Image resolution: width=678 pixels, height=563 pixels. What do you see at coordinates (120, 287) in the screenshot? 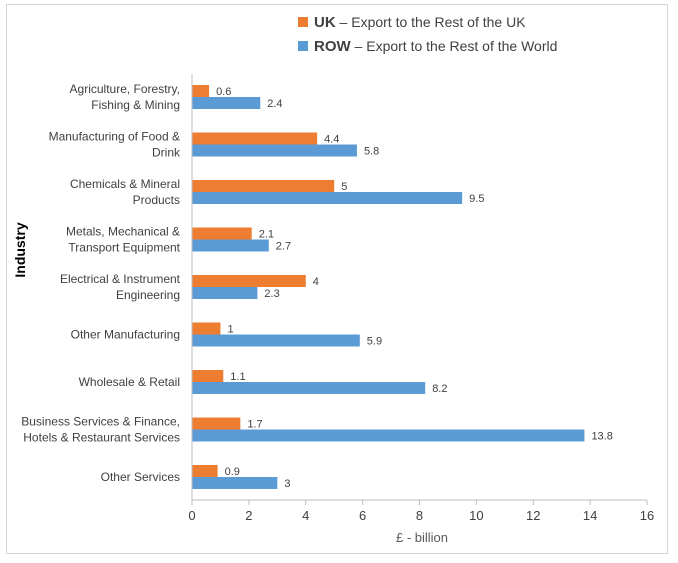
I see `category-label: Electrical & Instrument Engineering` at bounding box center [120, 287].